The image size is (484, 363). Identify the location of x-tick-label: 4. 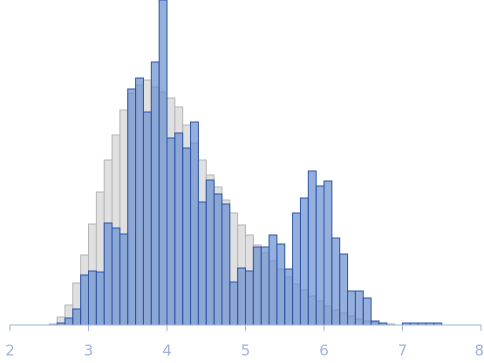
(167, 351).